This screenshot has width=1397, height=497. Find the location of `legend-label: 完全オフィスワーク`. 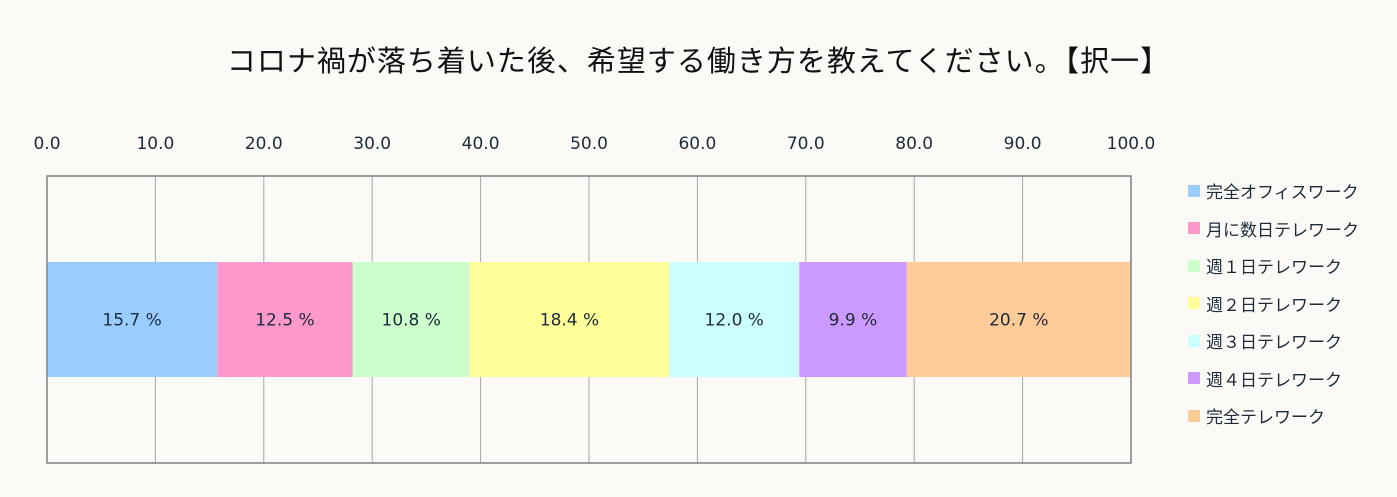

legend-label: 完全オフィスワーク is located at coordinates (1282, 193).